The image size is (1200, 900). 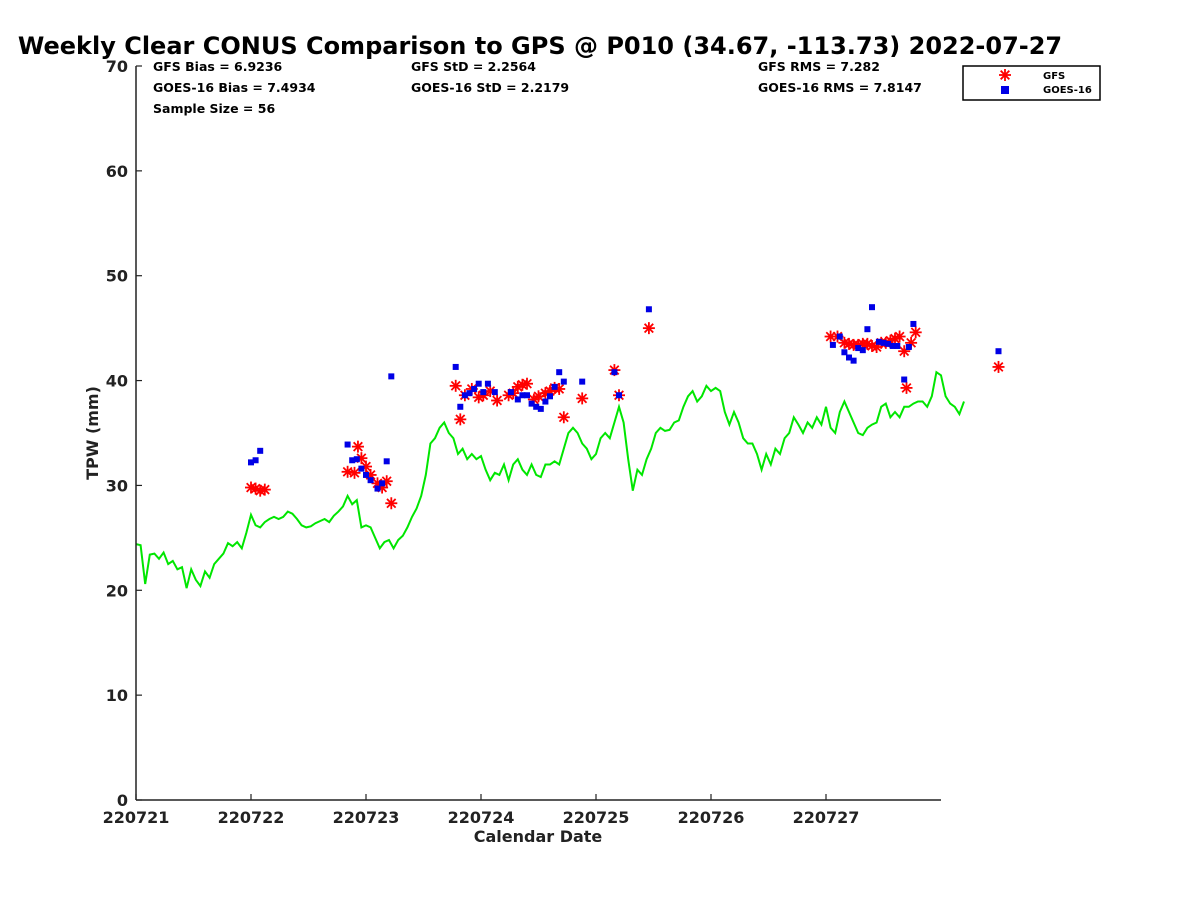 What do you see at coordinates (117, 695) in the screenshot?
I see `y-tick-label: 10` at bounding box center [117, 695].